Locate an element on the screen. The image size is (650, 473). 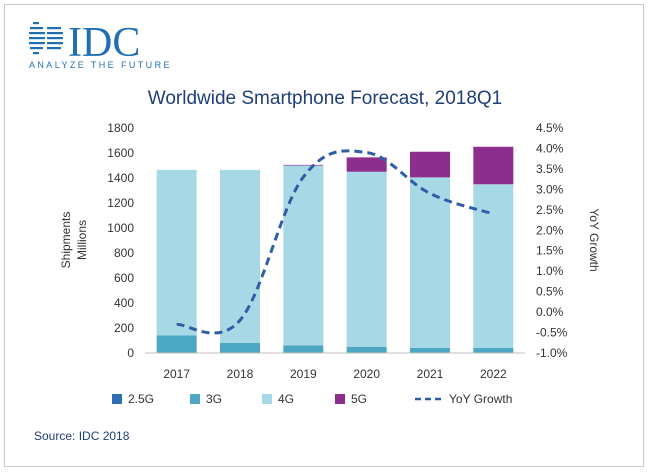
y-tick-label: 1000 is located at coordinates (120, 228).